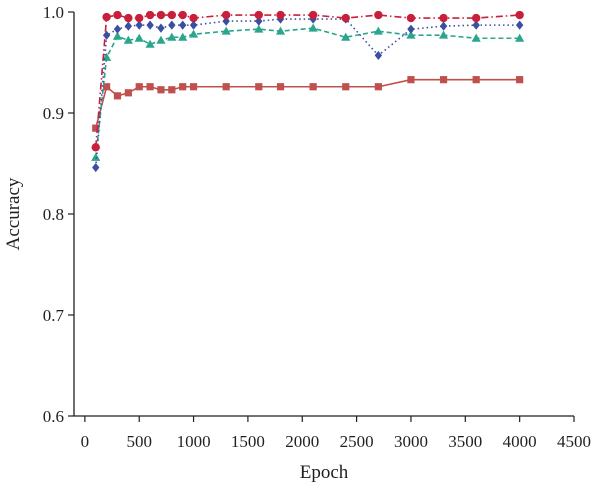 Image resolution: width=600 pixels, height=489 pixels. I want to click on x-tick-label: 4500, so click(574, 441).